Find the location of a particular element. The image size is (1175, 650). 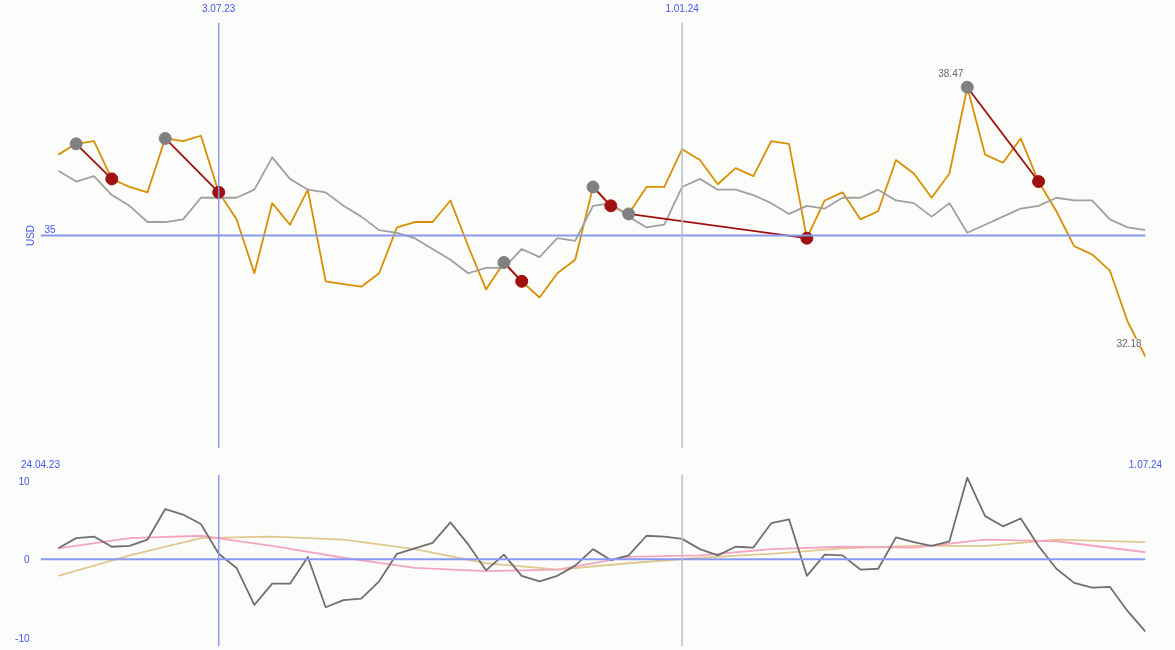

y-tick-label: 10 is located at coordinates (24, 481).